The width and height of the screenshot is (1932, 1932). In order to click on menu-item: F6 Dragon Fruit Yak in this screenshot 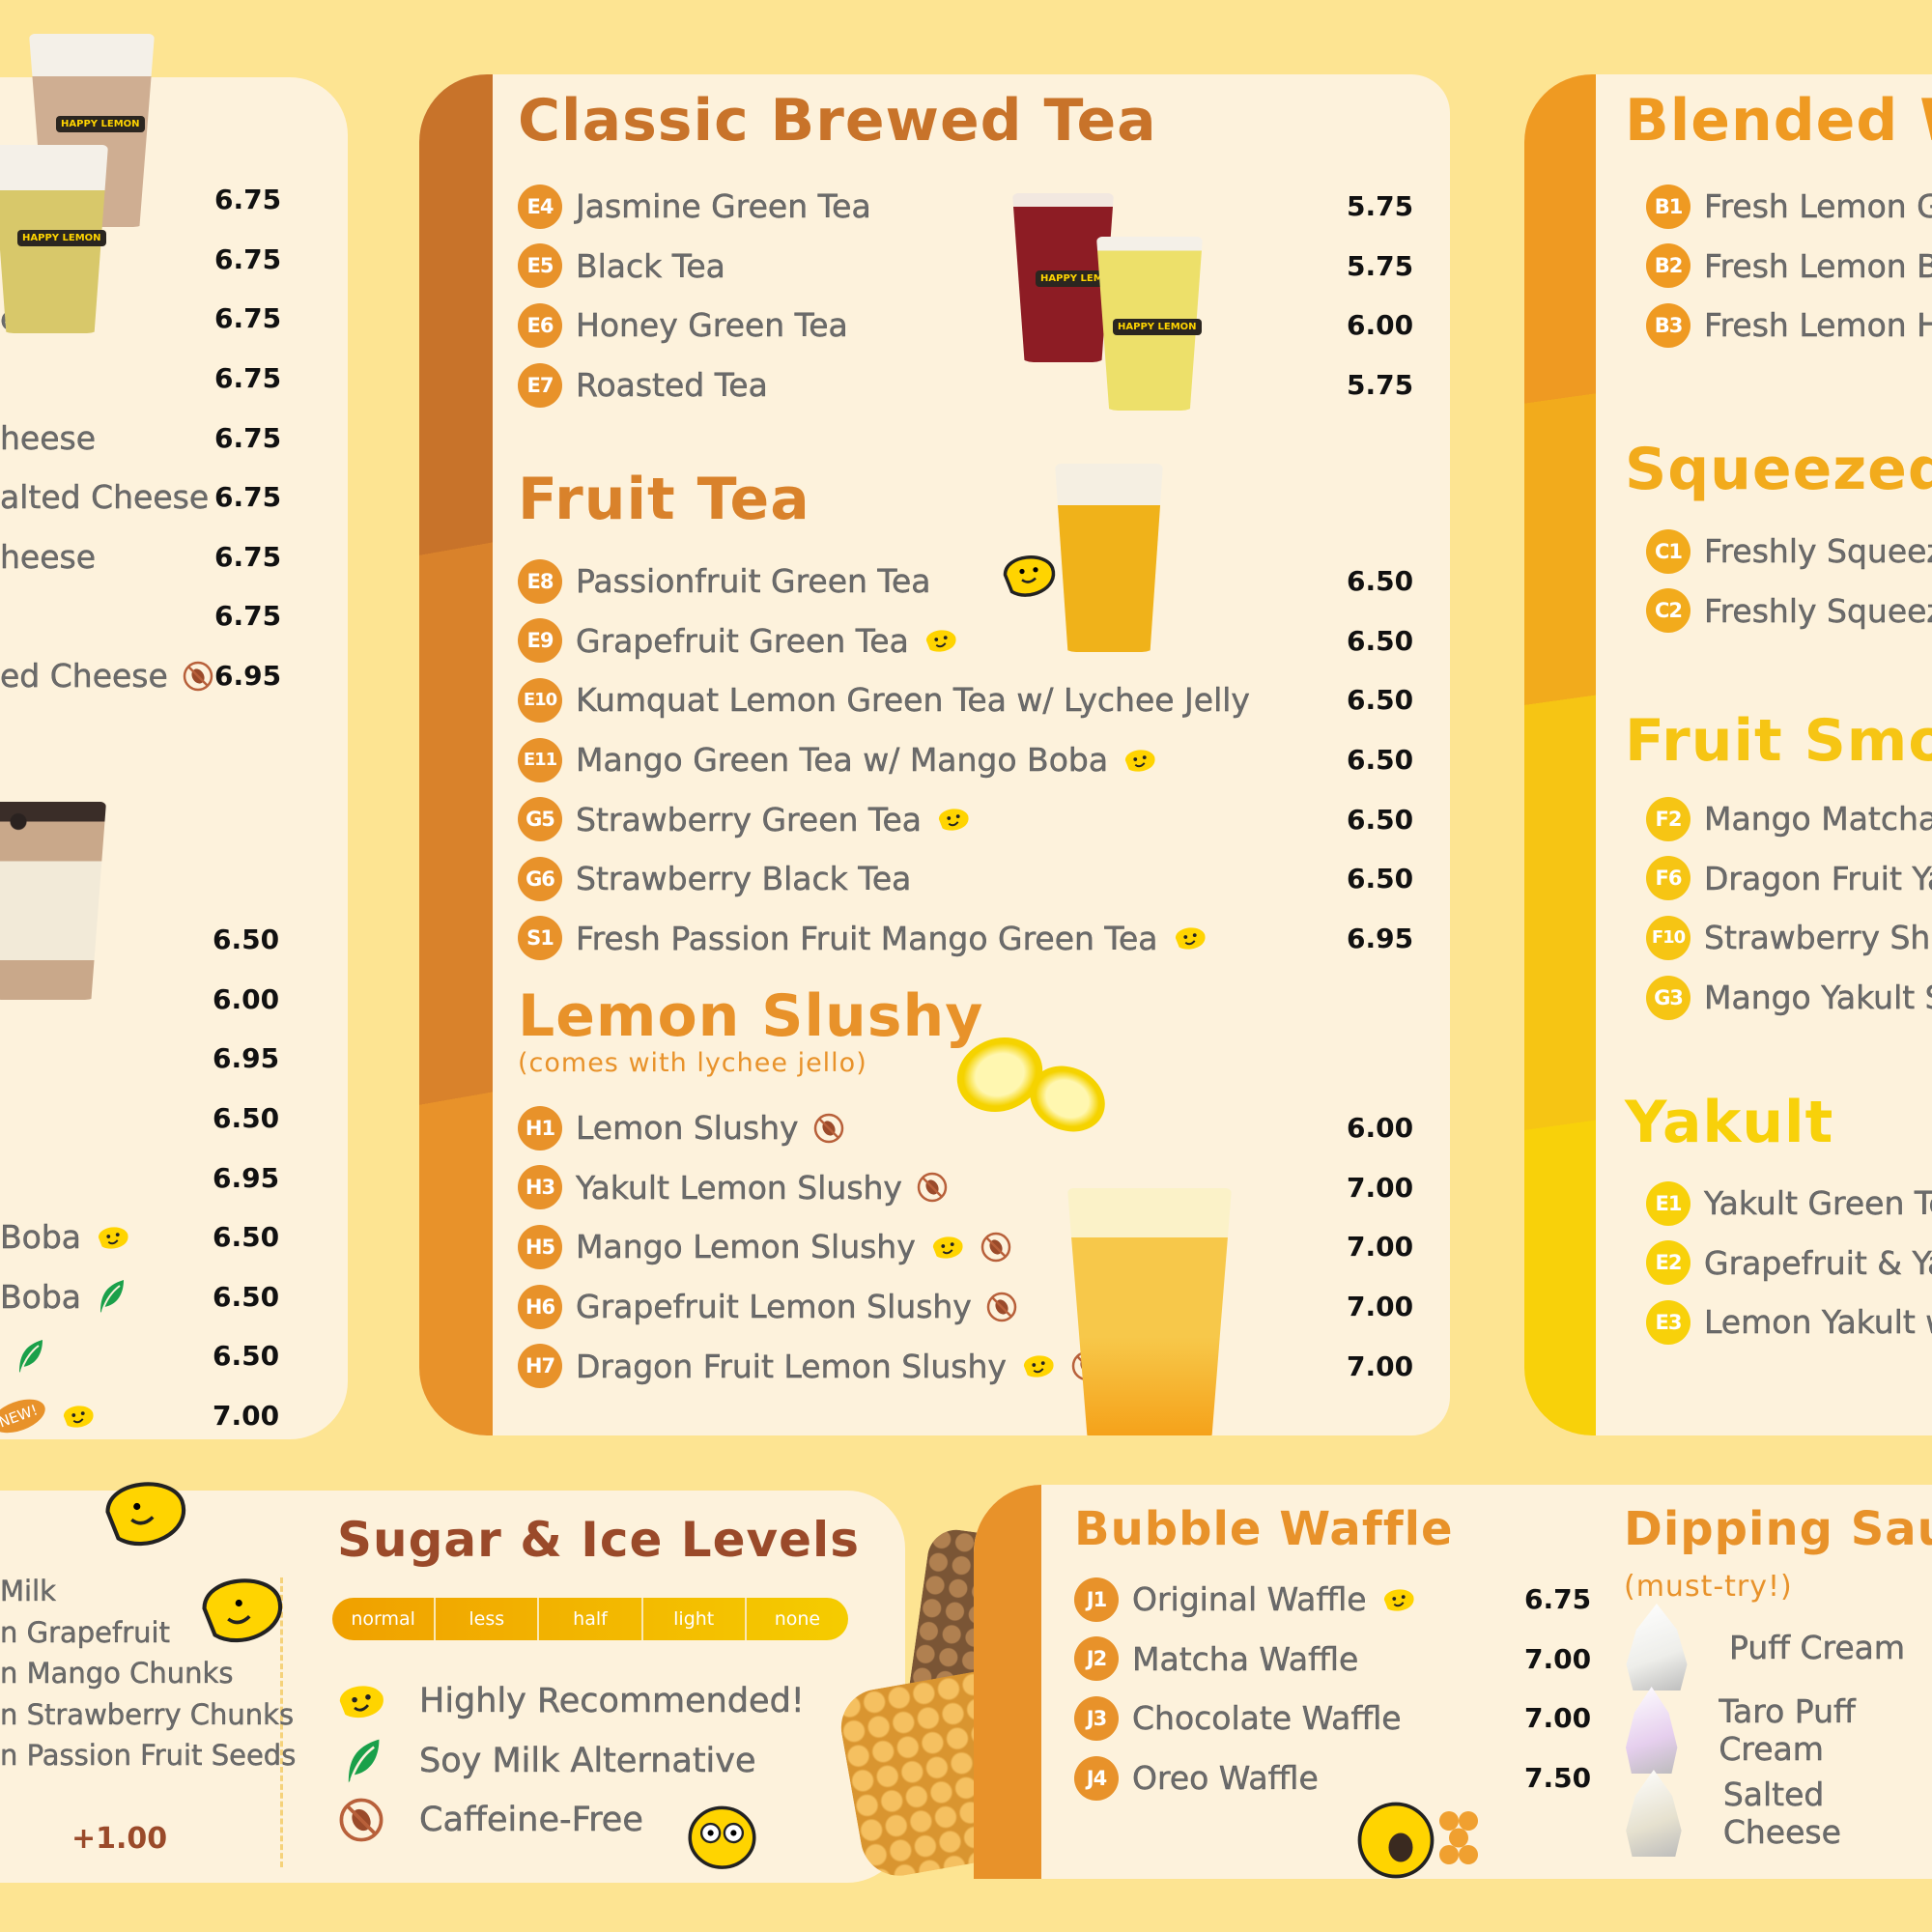, I will do `click(1789, 879)`.